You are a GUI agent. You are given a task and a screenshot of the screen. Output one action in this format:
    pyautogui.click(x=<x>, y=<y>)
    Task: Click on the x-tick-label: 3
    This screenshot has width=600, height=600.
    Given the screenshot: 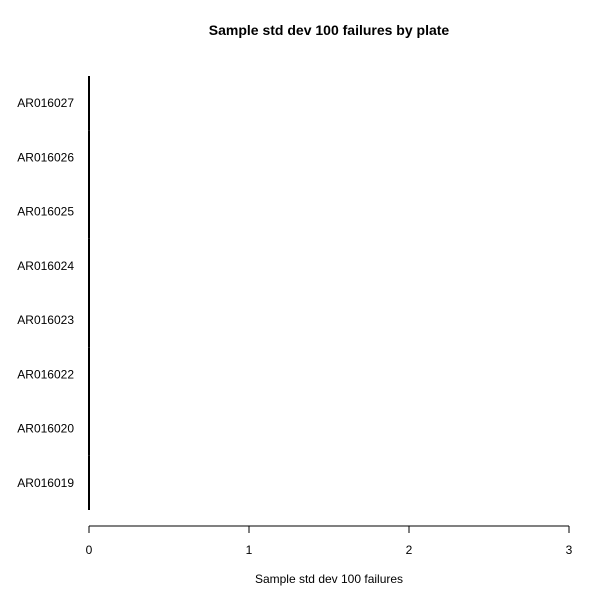 What is the action you would take?
    pyautogui.click(x=569, y=550)
    